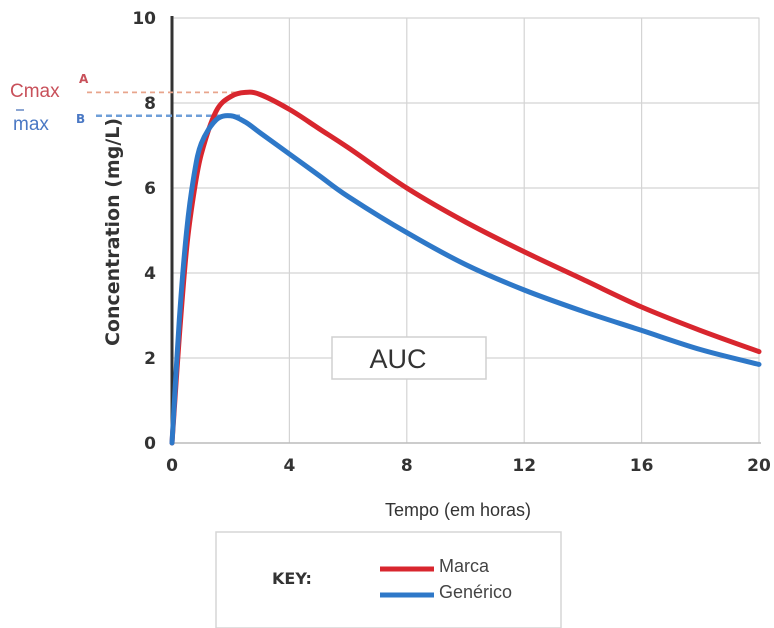 Image resolution: width=774 pixels, height=628 pixels. Describe the element at coordinates (458, 510) in the screenshot. I see `x-axis-label: Tempo (em horas)` at that location.